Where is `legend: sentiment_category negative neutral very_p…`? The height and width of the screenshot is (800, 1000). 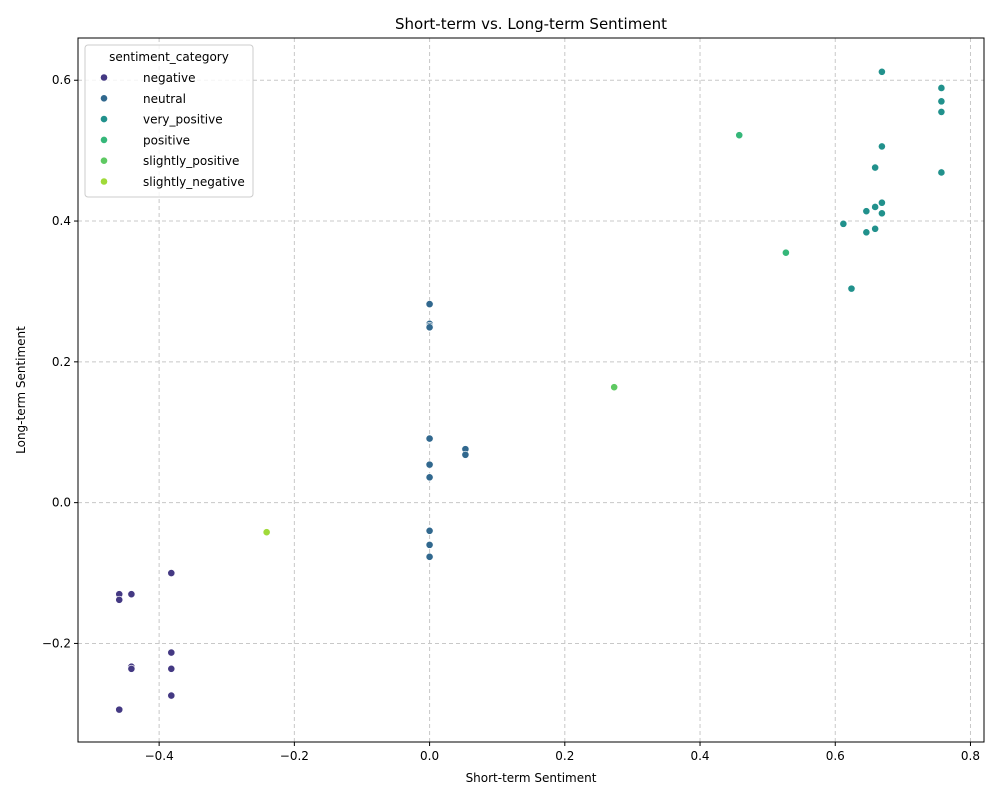
legend: sentiment_category negative neutral very_p… is located at coordinates (169, 121).